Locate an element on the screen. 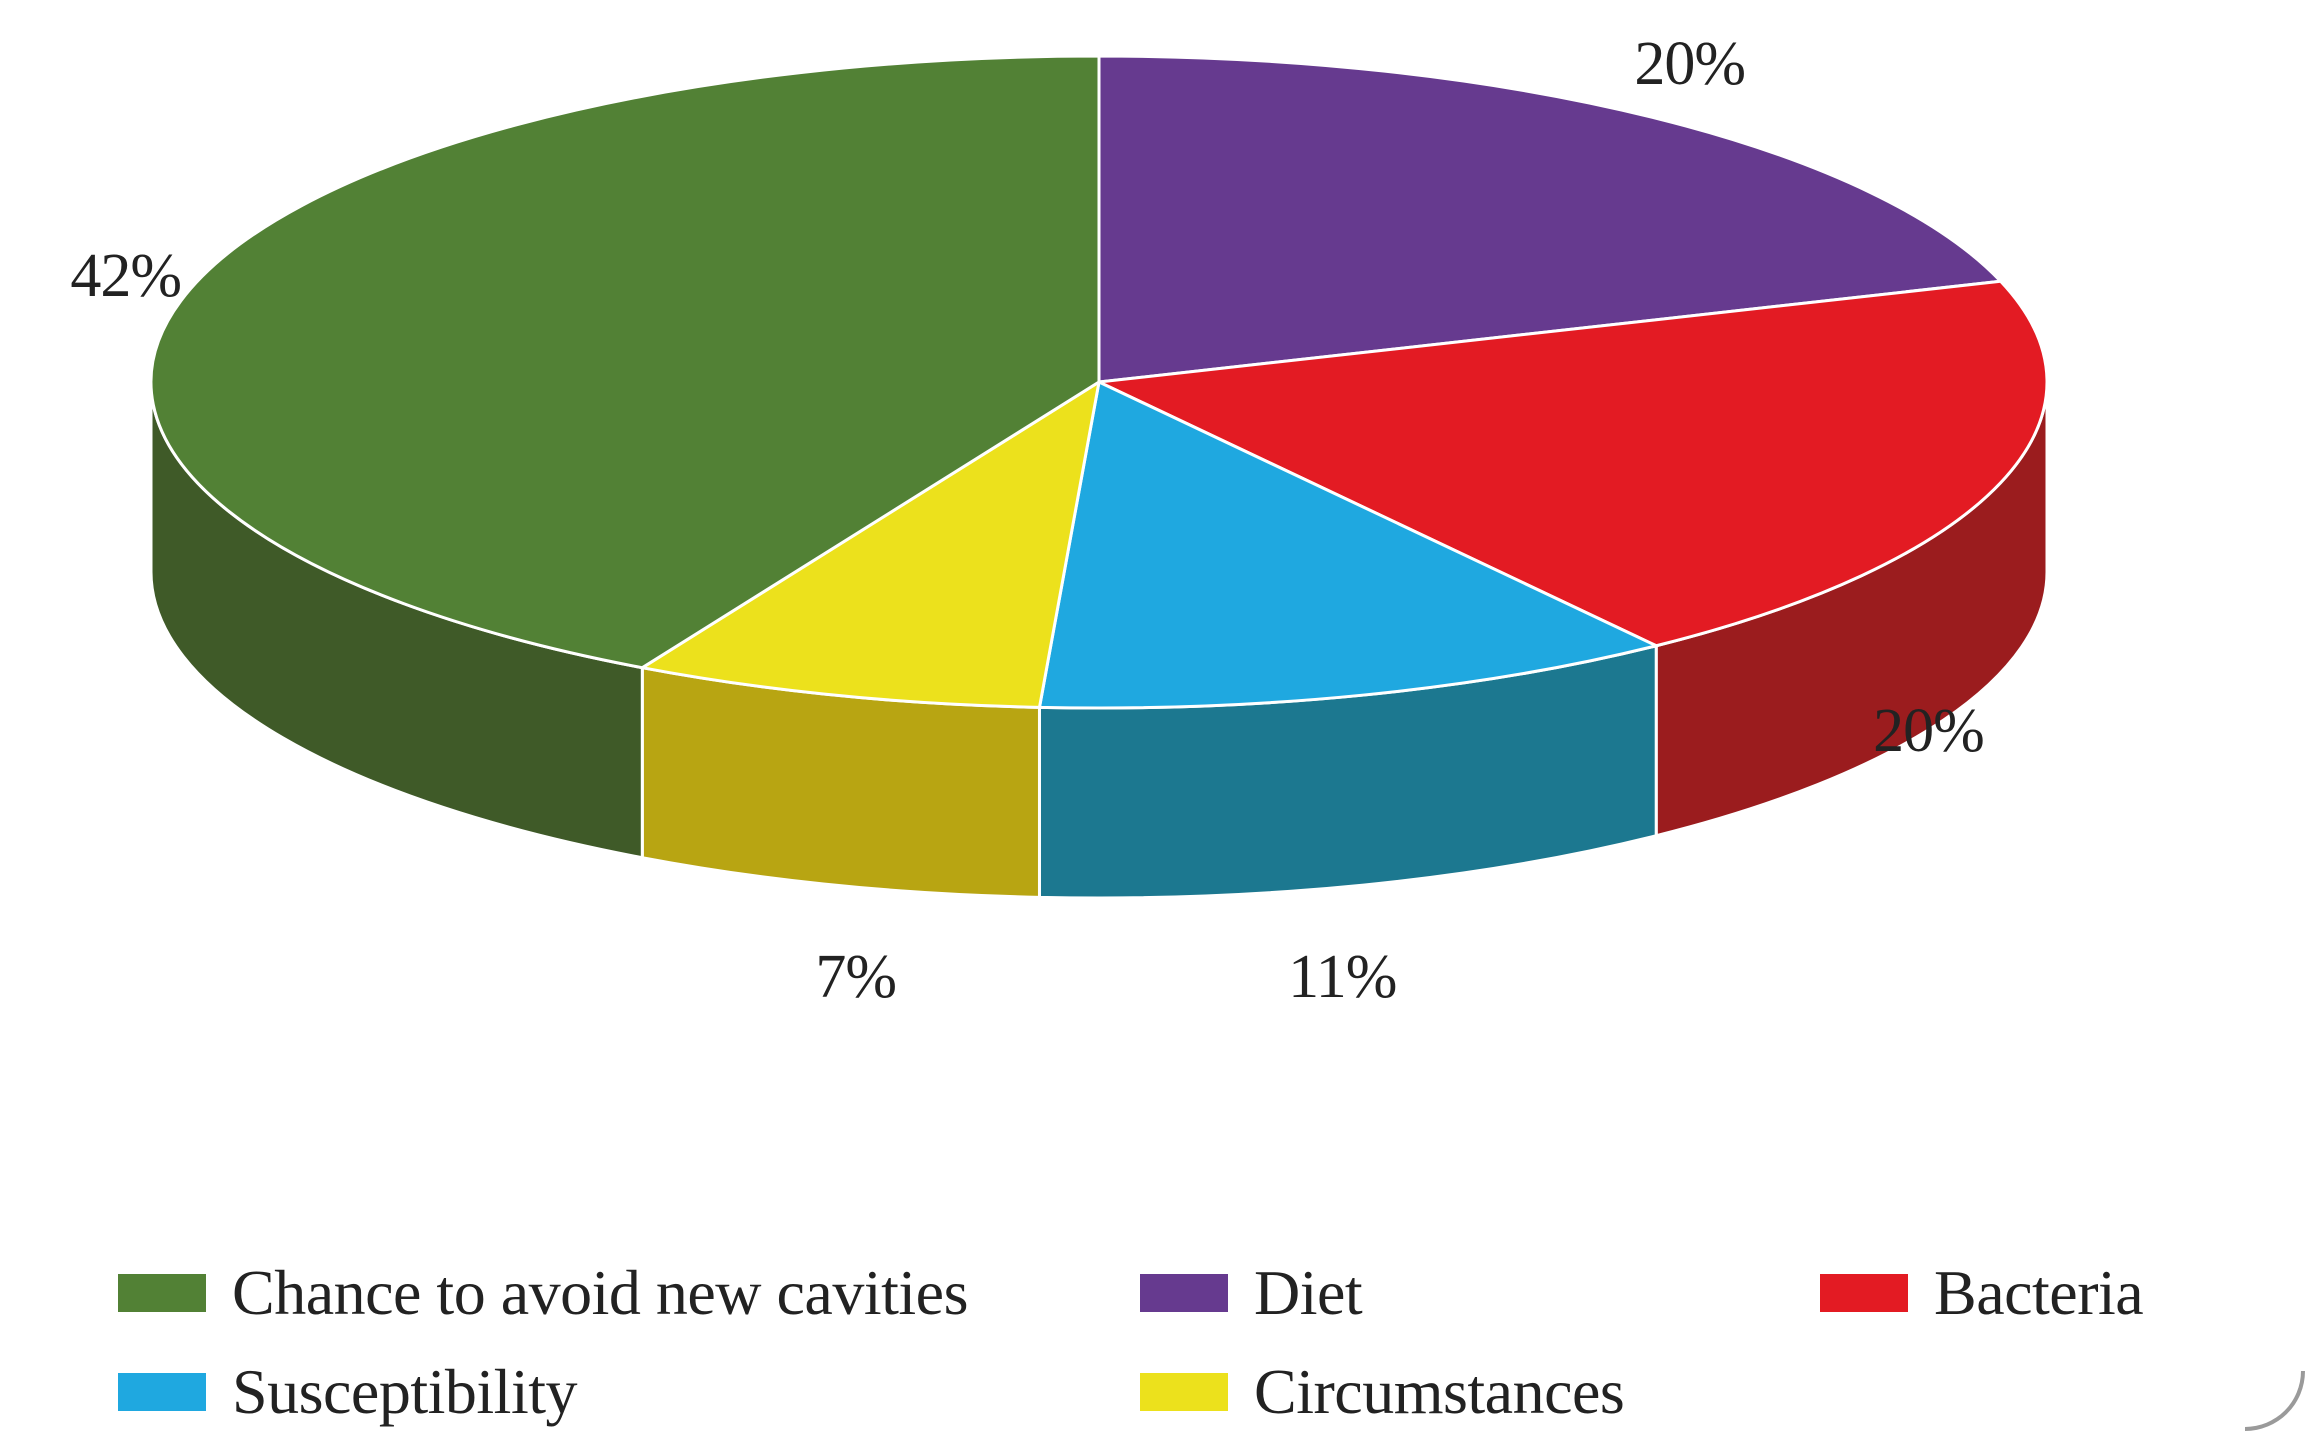 The width and height of the screenshot is (2305, 1431). value-label-susceptibility: 11% is located at coordinates (1342, 977).